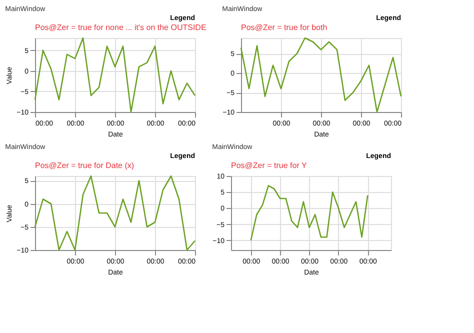 Image resolution: width=474 pixels, height=333 pixels. Describe the element at coordinates (120, 27) in the screenshot. I see `text: Pos@Zer = true for none ... it's on the OUTSIDE` at that location.